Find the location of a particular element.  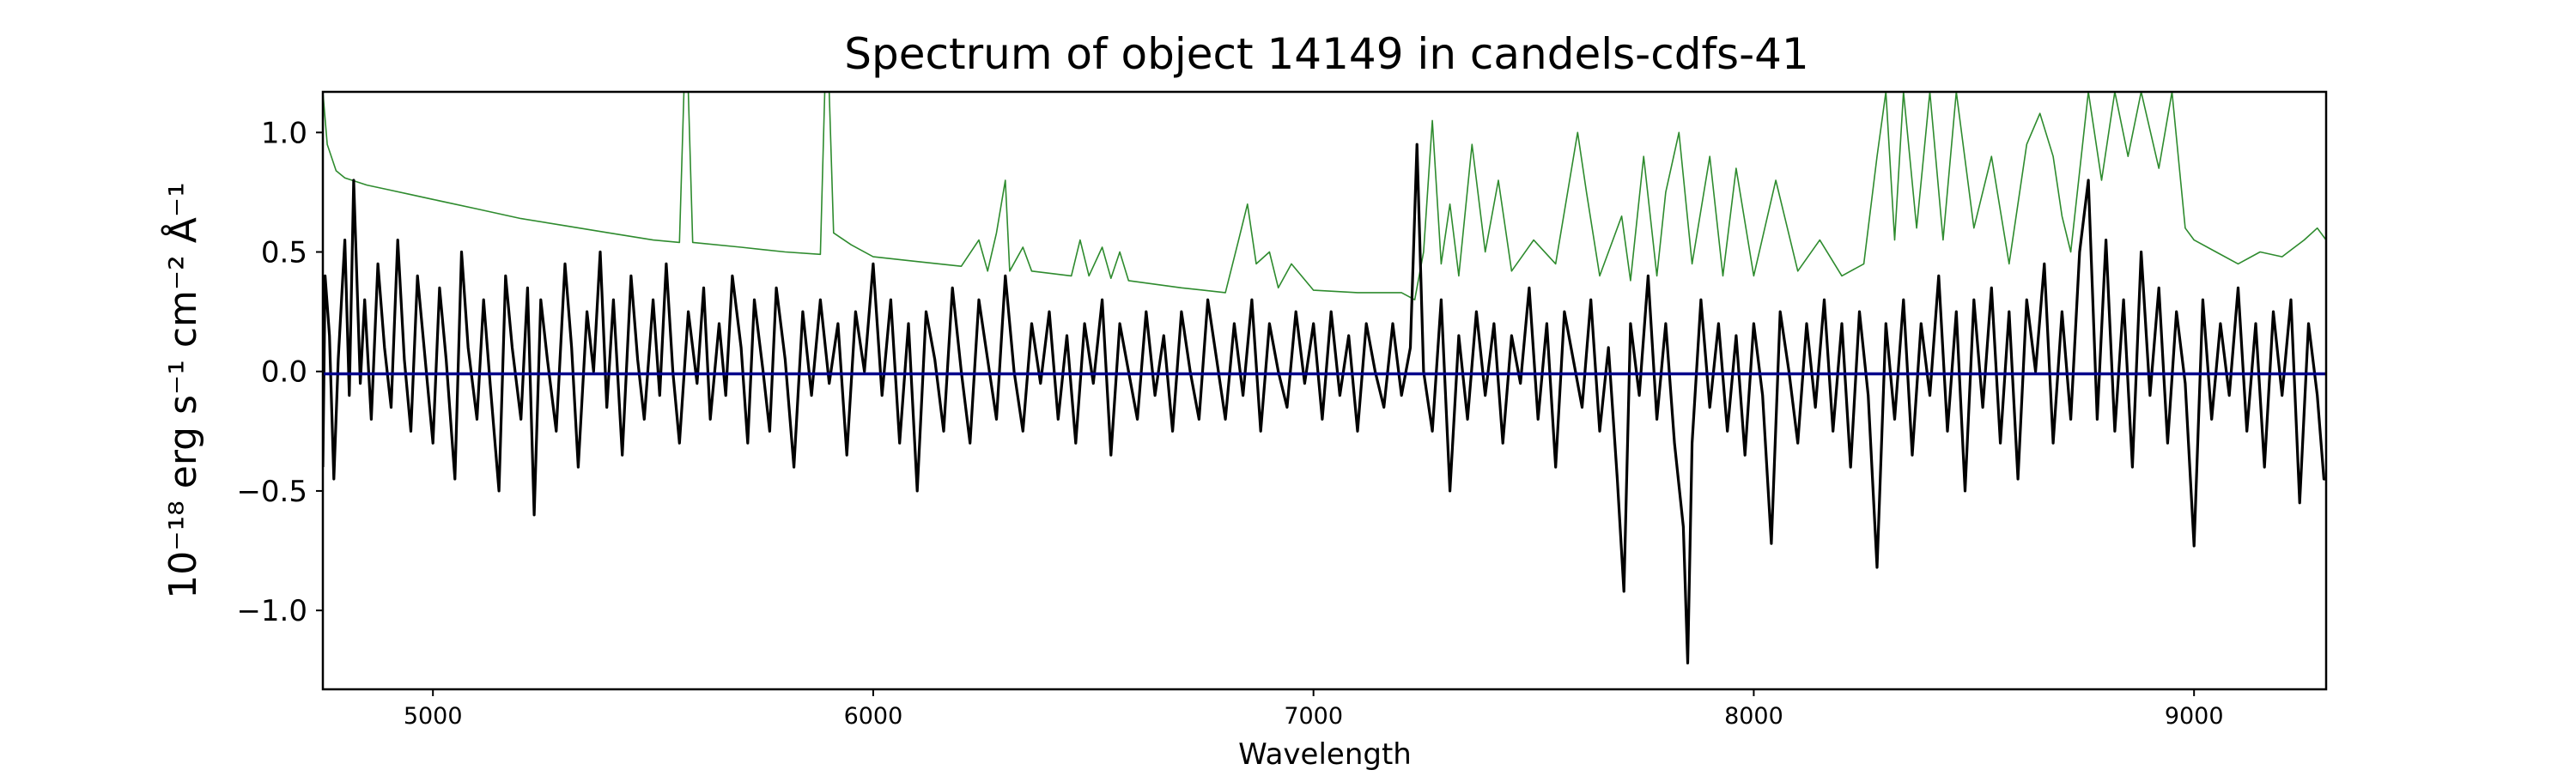

x-tick-label: 5000 is located at coordinates (433, 716).